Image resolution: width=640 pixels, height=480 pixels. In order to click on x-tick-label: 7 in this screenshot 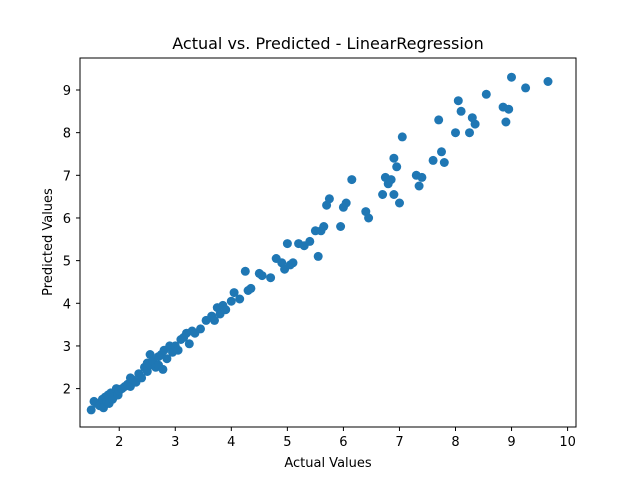, I will do `click(399, 442)`.